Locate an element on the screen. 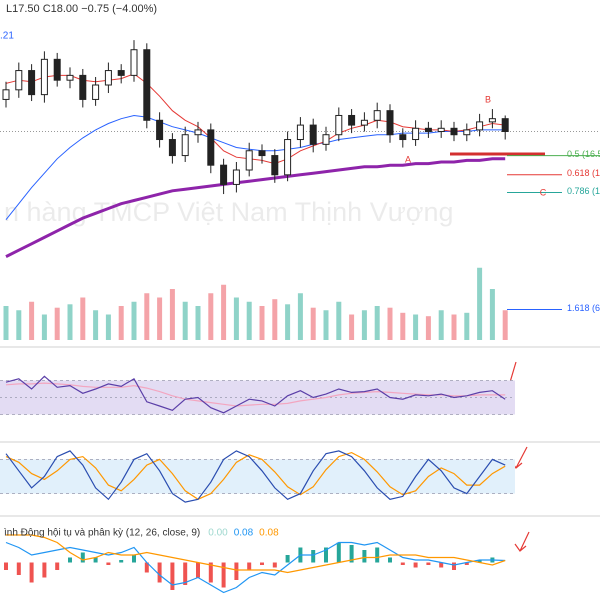 This screenshot has width=600, height=600. readout: 0.08 is located at coordinates (244, 533).